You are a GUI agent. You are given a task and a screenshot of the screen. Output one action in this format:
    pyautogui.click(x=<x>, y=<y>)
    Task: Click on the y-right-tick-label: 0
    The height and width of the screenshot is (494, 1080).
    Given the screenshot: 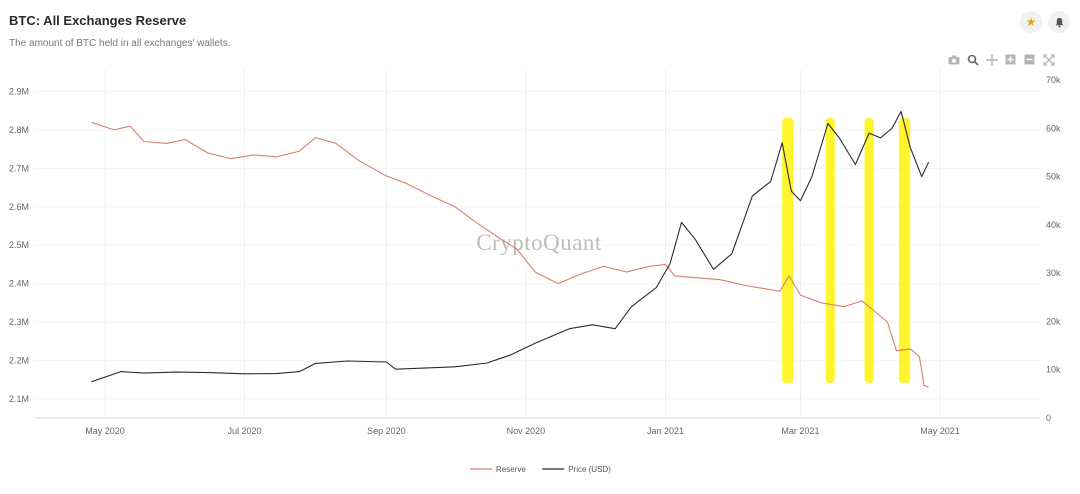 What is the action you would take?
    pyautogui.click(x=1048, y=418)
    